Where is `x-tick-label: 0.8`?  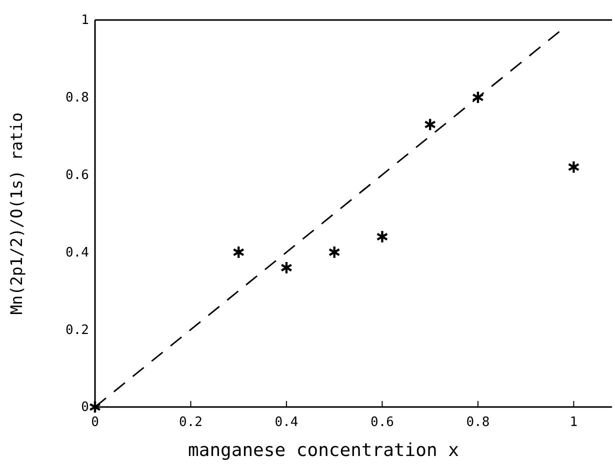
x-tick-label: 0.8 is located at coordinates (478, 422).